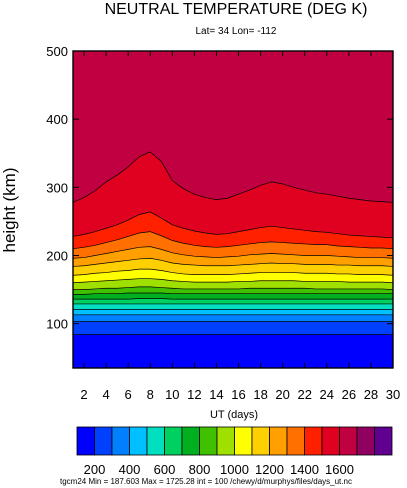 Image resolution: width=407 pixels, height=488 pixels. Describe the element at coordinates (269, 469) in the screenshot. I see `colorbar-label: 1200` at that location.